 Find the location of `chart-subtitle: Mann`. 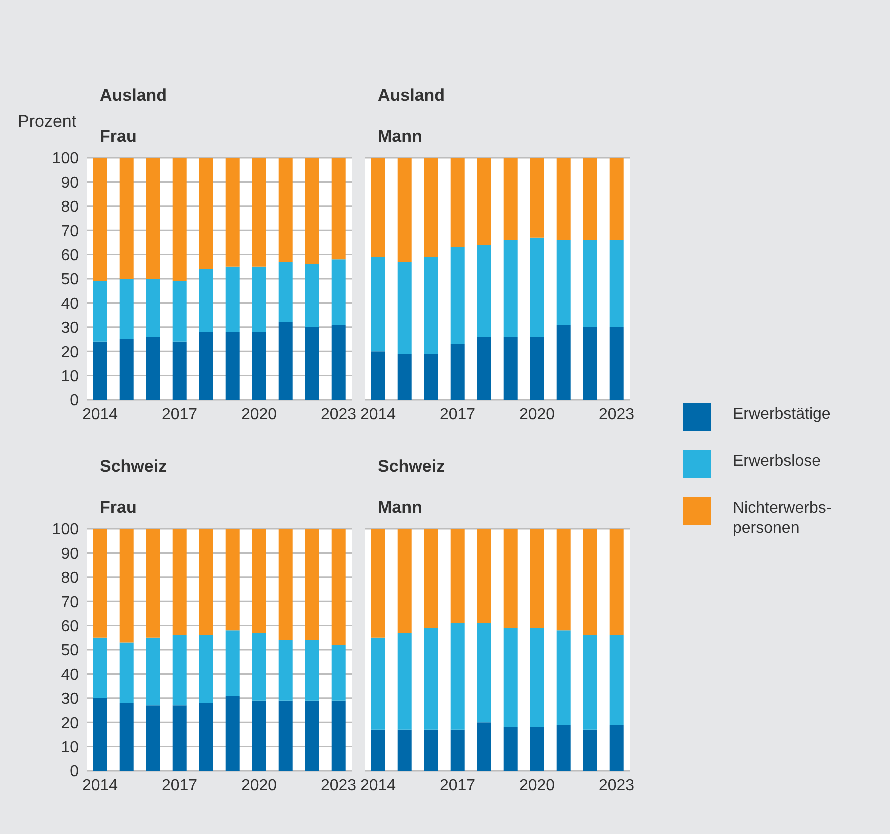

chart-subtitle: Mann is located at coordinates (400, 508).